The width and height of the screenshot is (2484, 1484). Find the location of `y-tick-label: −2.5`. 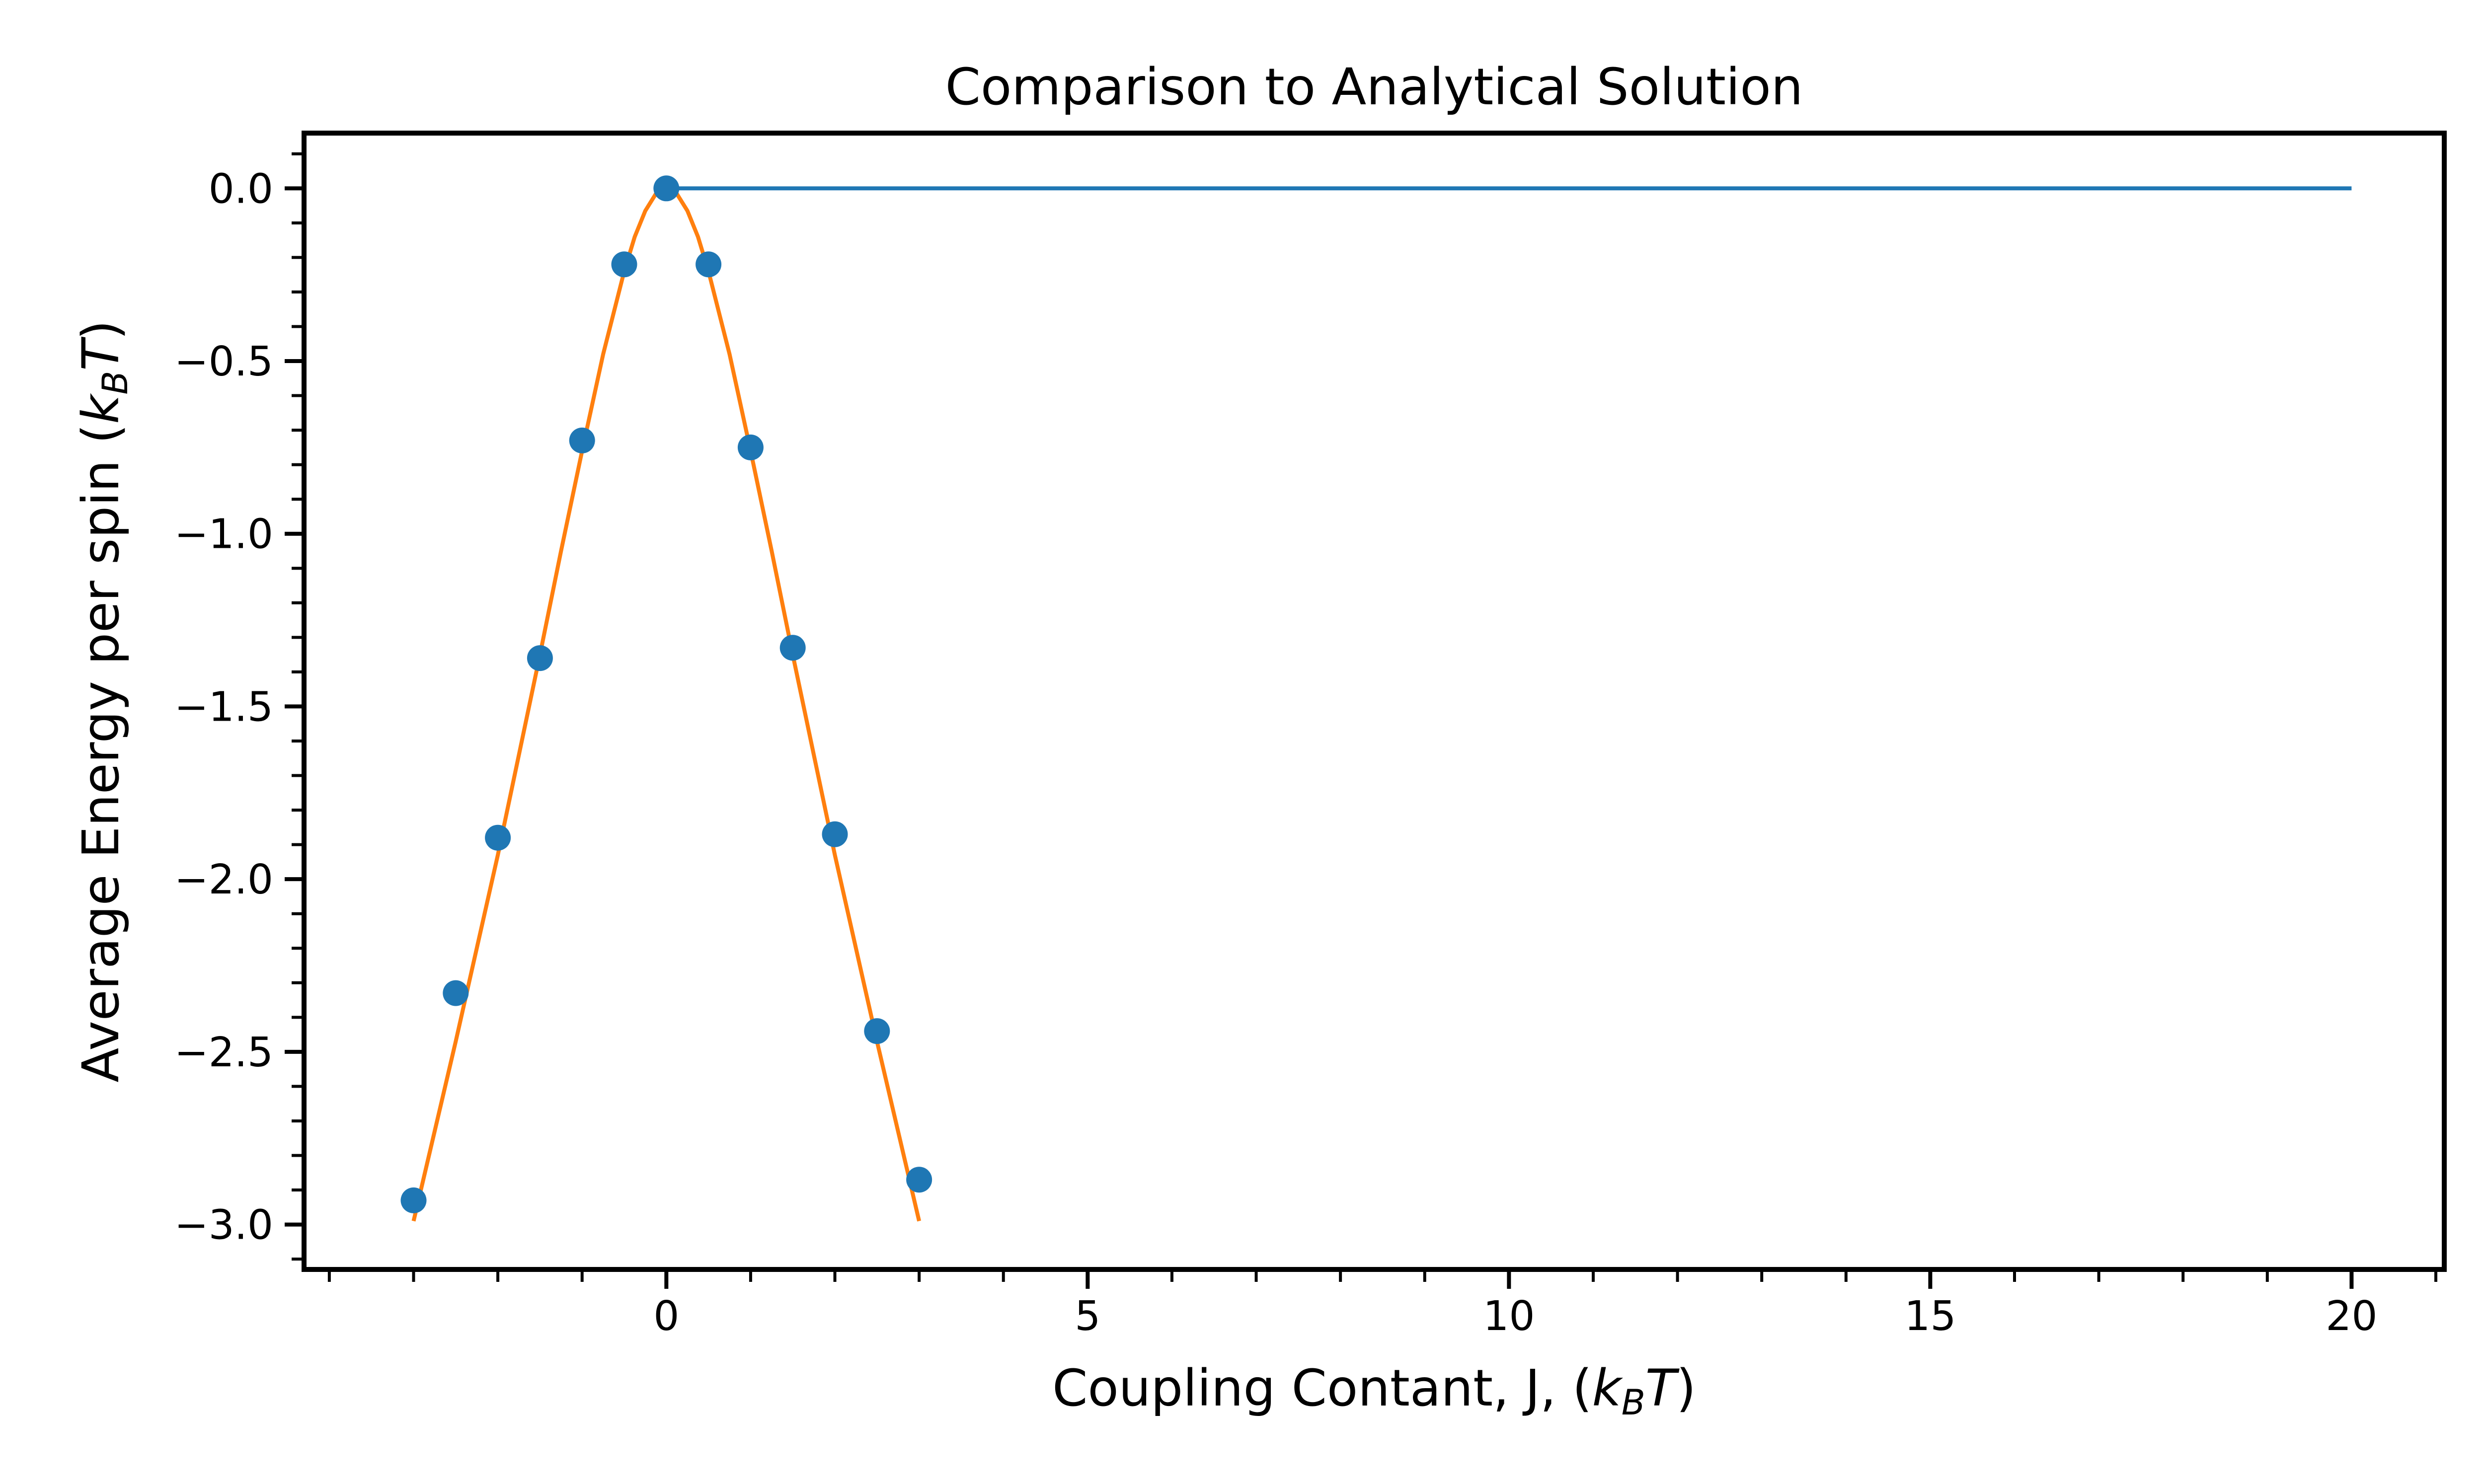

y-tick-label: −2.5 is located at coordinates (223, 1052).